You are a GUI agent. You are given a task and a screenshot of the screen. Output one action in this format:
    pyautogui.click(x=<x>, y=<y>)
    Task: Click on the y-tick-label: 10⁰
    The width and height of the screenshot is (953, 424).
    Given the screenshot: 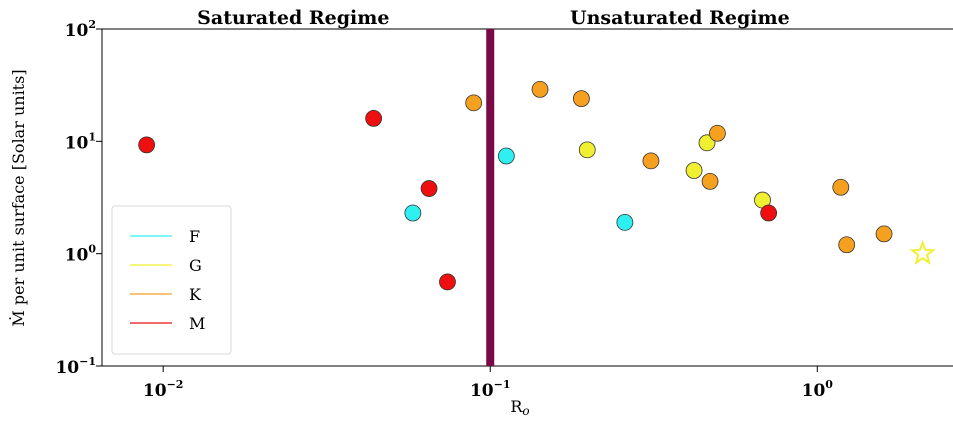 What is the action you would take?
    pyautogui.click(x=81, y=254)
    